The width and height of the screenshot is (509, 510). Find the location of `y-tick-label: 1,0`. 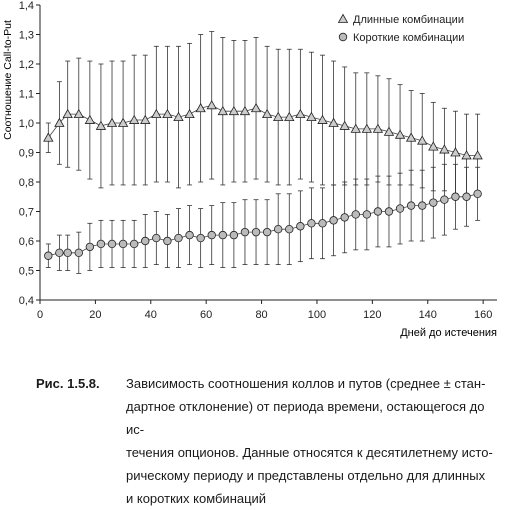

y-tick-label: 1,0 is located at coordinates (26, 124).